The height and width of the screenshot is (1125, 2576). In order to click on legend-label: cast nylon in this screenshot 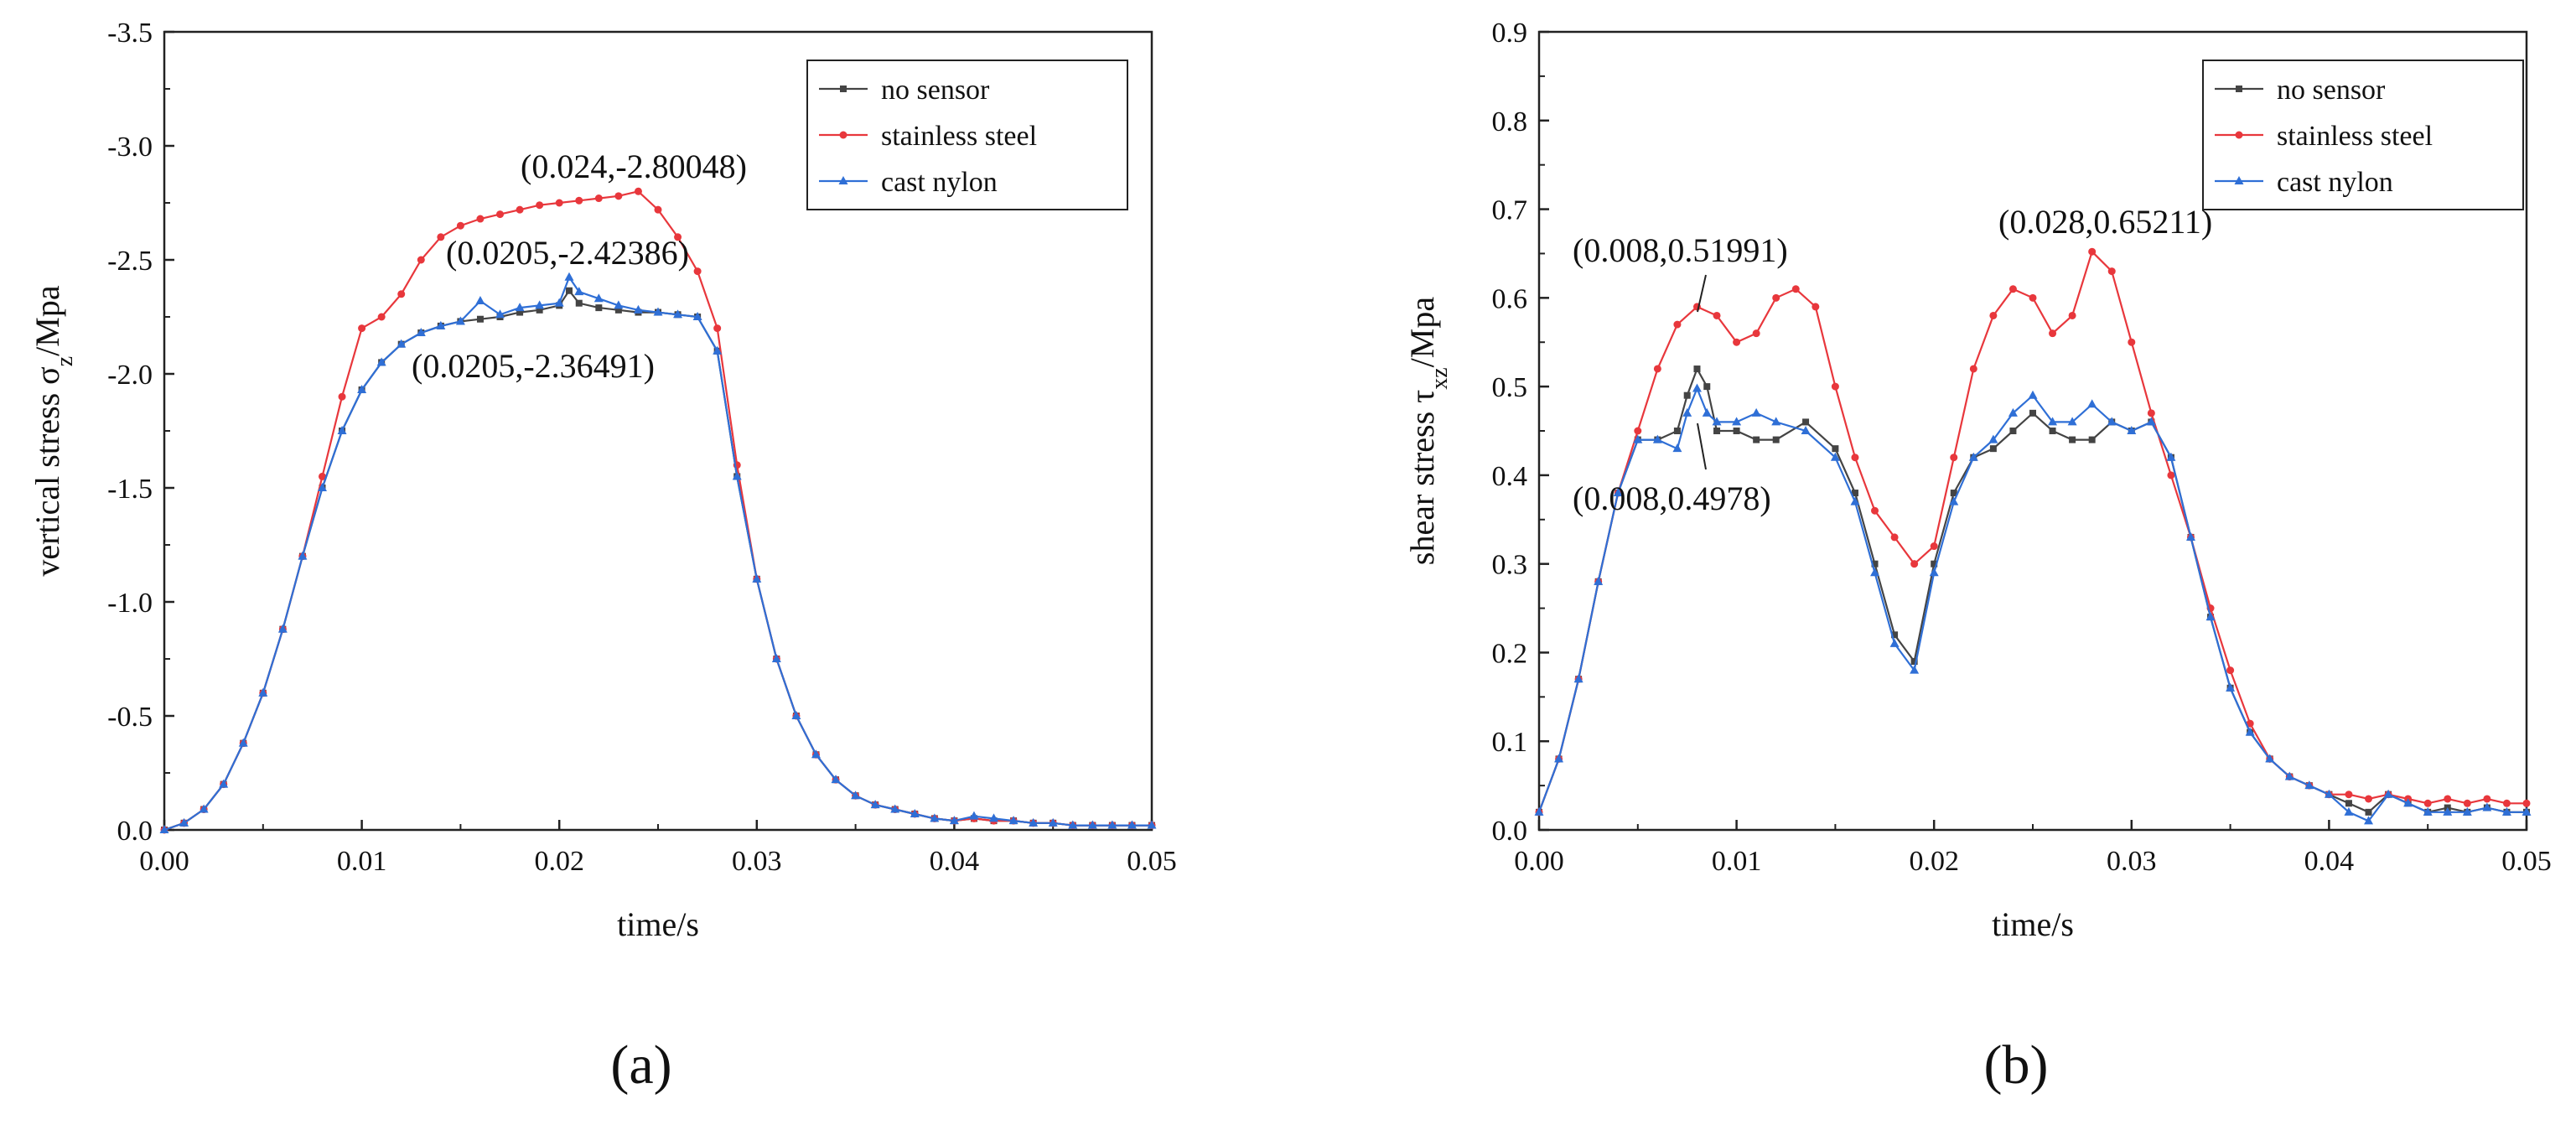, I will do `click(2335, 182)`.